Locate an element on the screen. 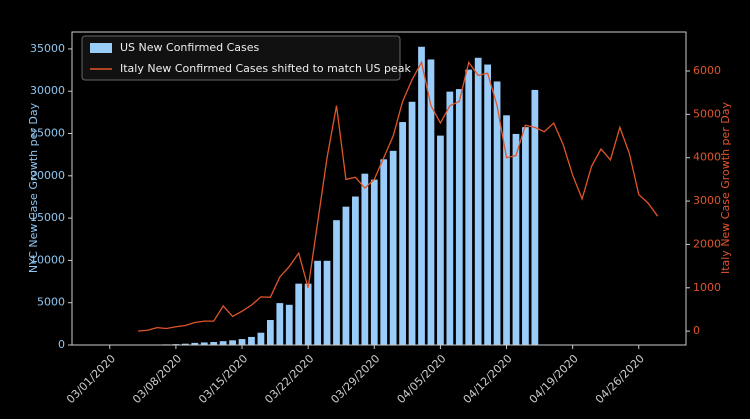 The width and height of the screenshot is (750, 419). legend-label: US New Confirmed Cases is located at coordinates (190, 47).